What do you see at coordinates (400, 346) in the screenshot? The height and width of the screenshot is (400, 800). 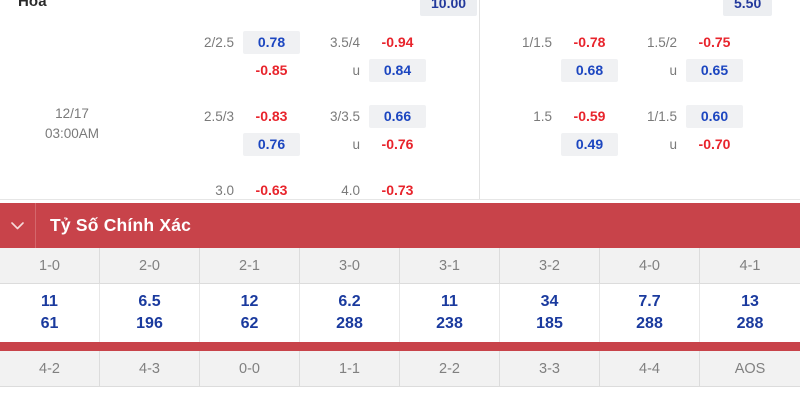 I see `score-block-separator` at bounding box center [400, 346].